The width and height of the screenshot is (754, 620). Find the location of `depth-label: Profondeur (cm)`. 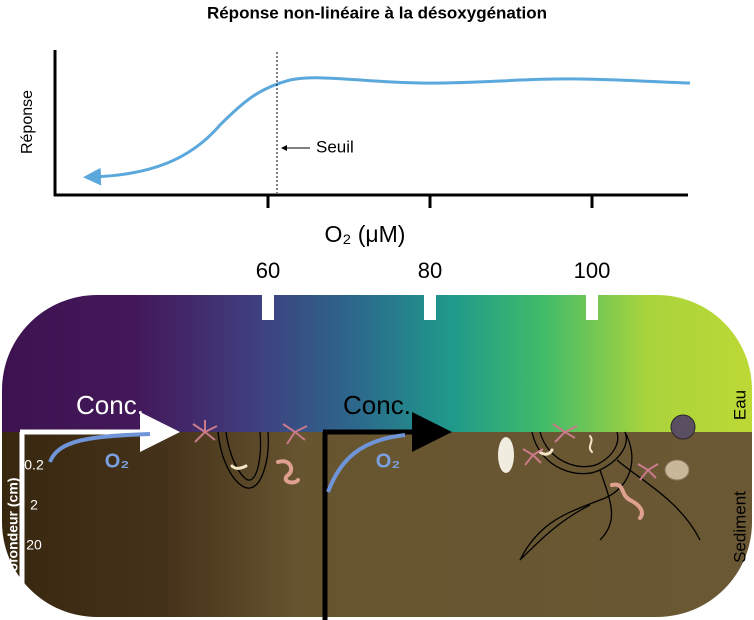

depth-label: Profondeur (cm) is located at coordinates (13, 532).